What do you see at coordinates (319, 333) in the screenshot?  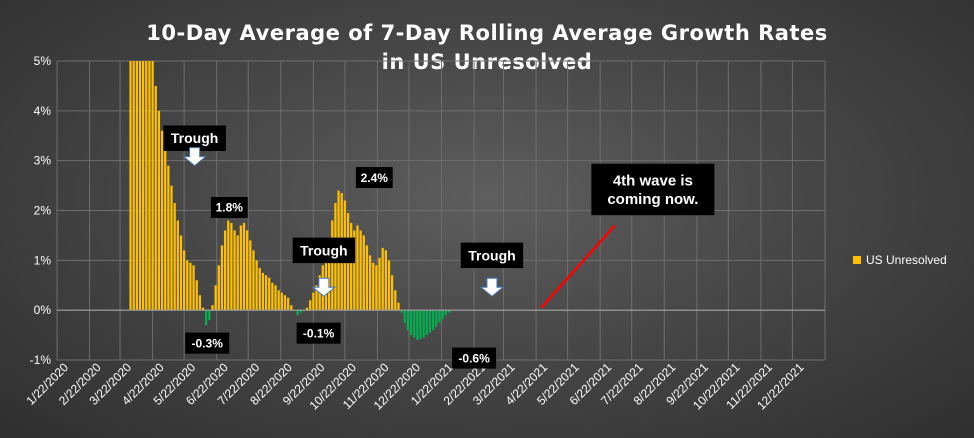 I see `value-label-text: -0.1%` at bounding box center [319, 333].